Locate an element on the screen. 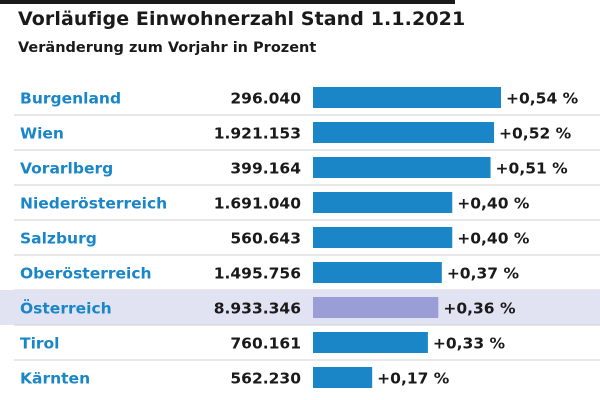 The width and height of the screenshot is (600, 400). population-value: 8.933.346 is located at coordinates (257, 309).